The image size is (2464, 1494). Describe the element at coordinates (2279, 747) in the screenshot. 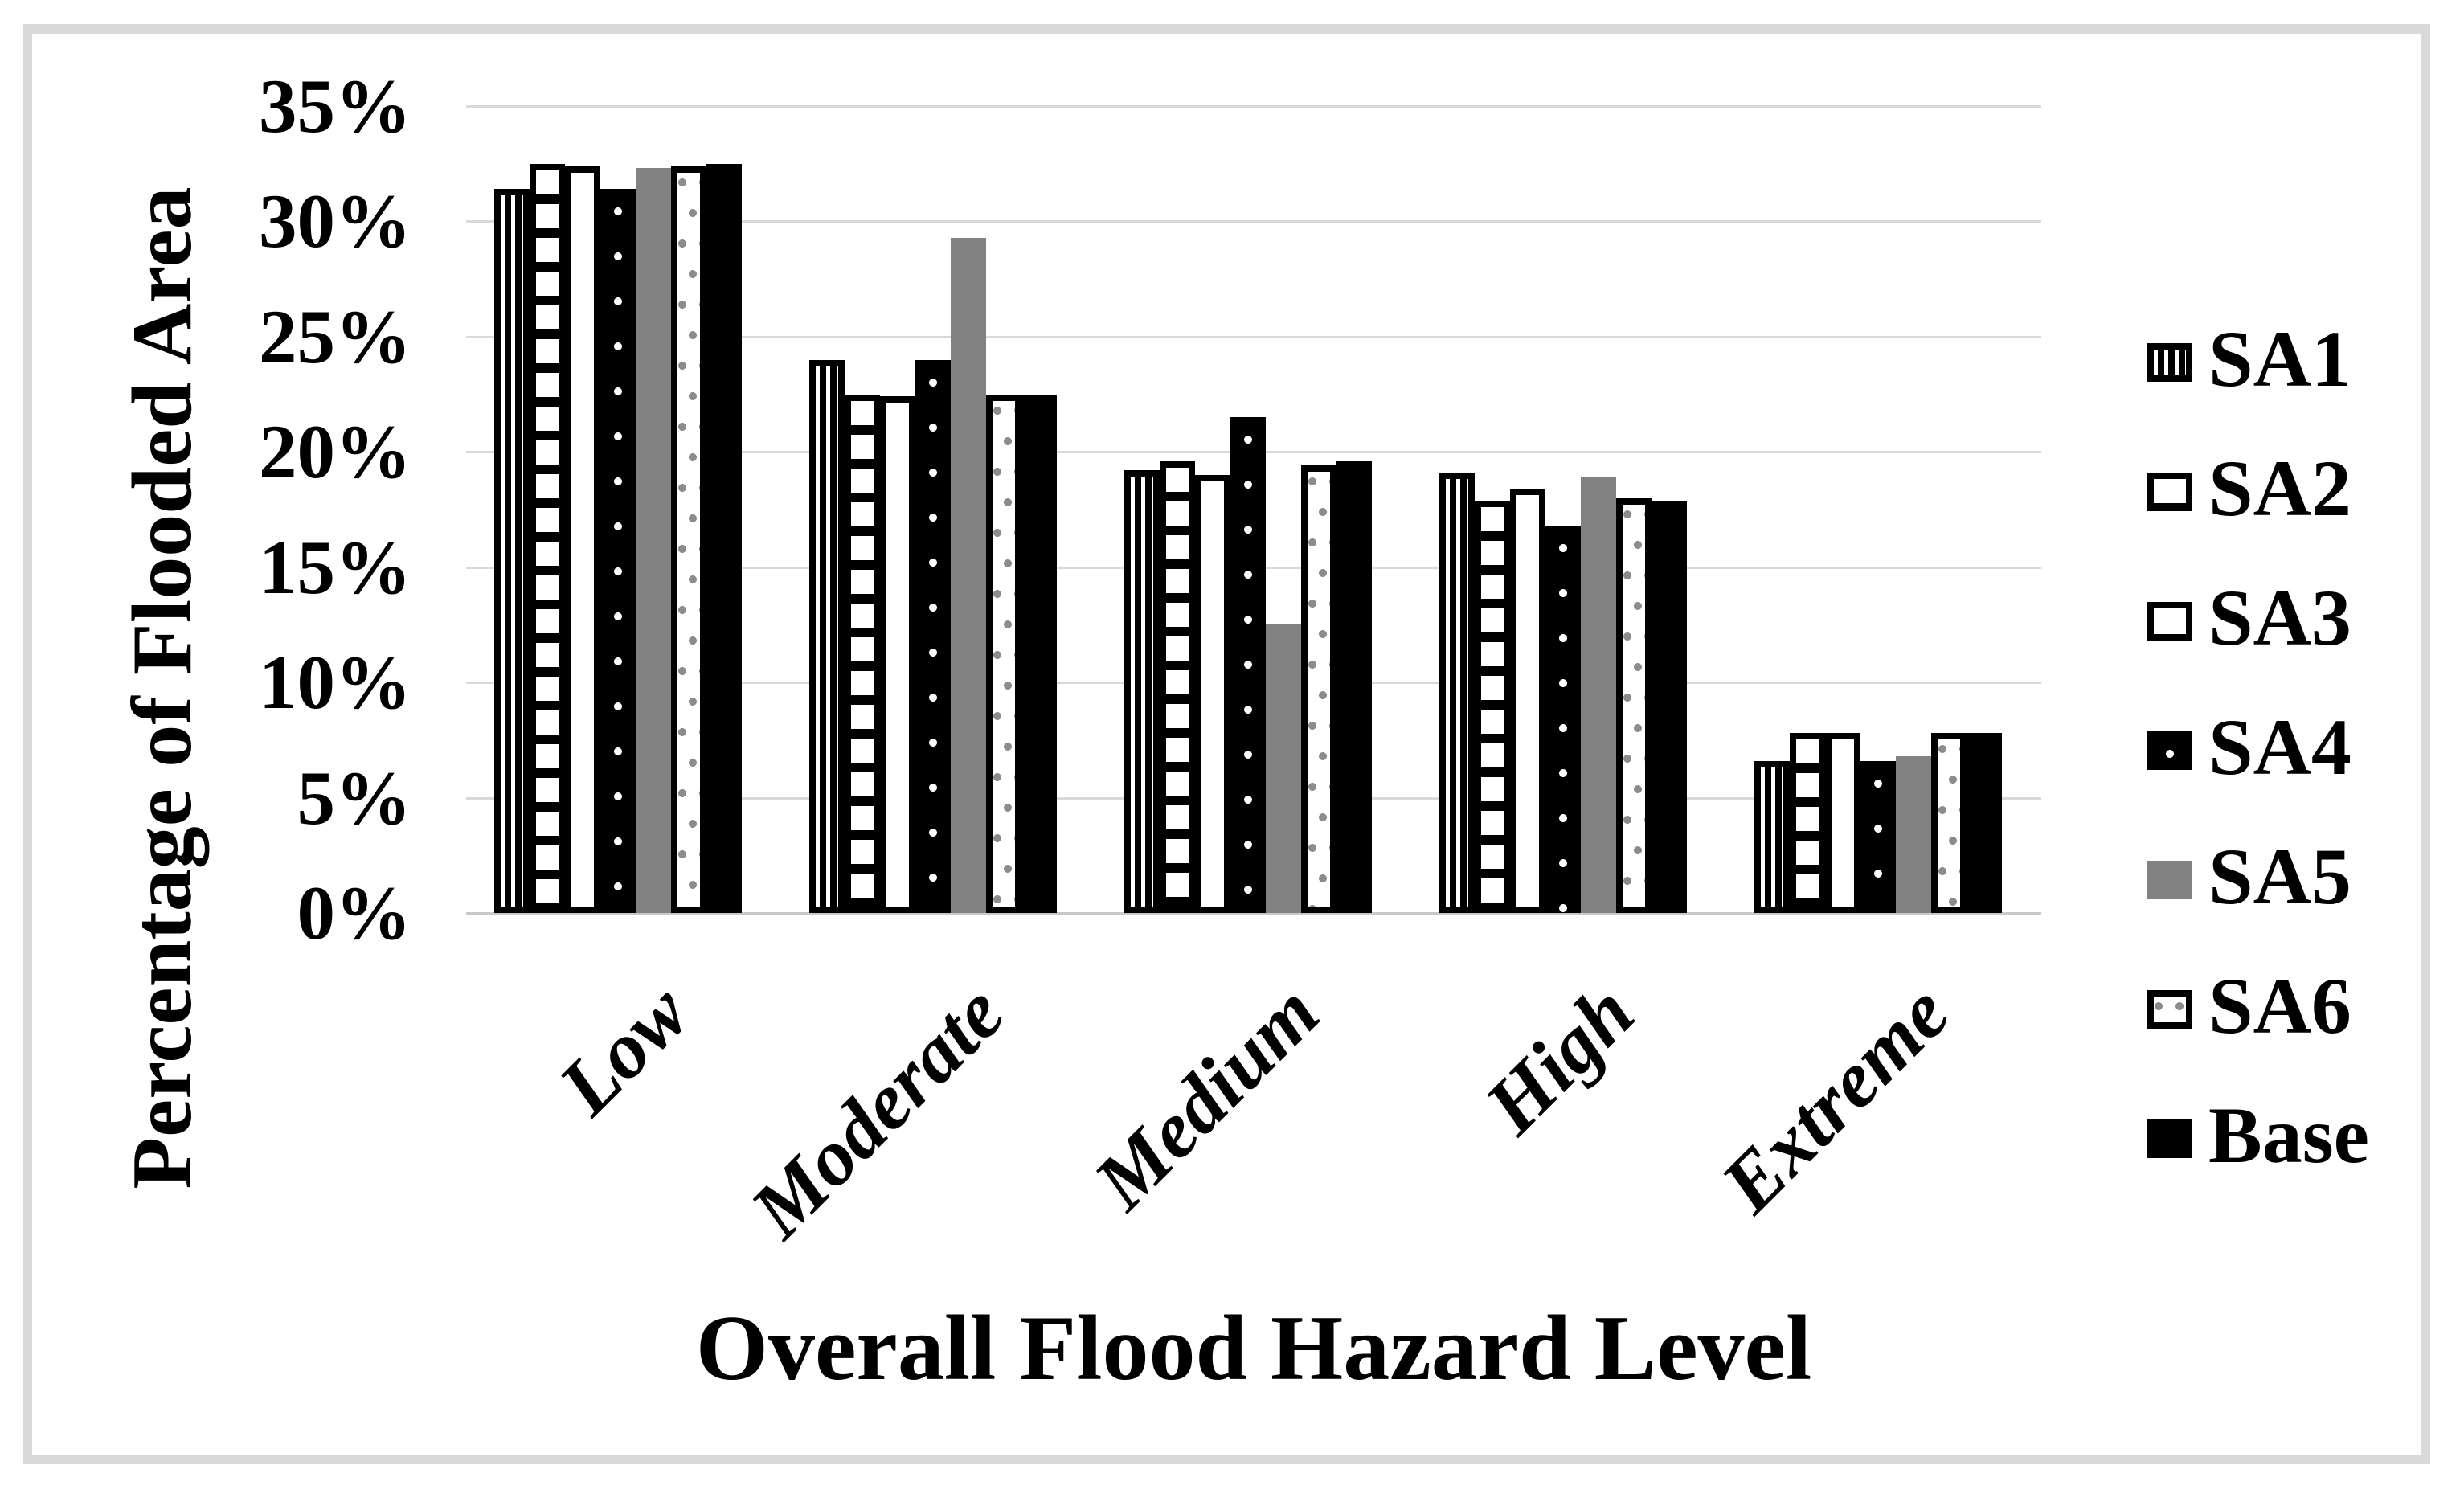

I see `legend-label-SA4: SA4` at that location.